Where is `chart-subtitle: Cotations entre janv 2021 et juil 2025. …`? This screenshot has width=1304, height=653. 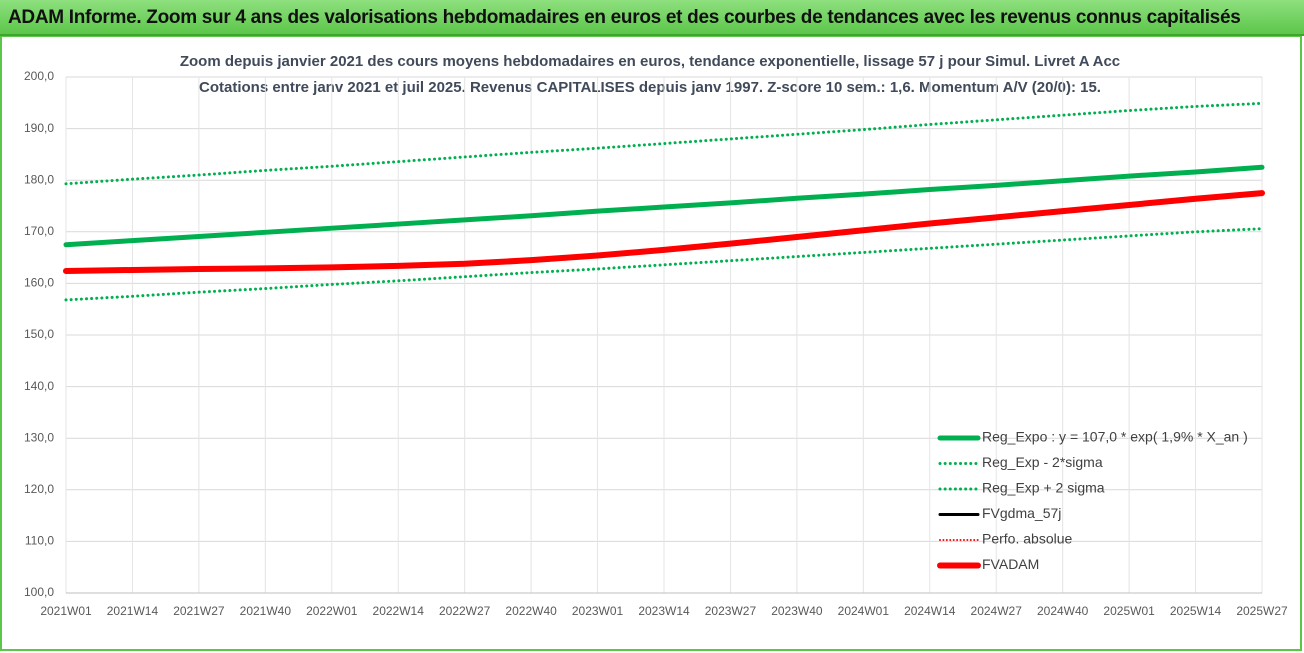 chart-subtitle: Cotations entre janv 2021 et juil 2025. … is located at coordinates (650, 87).